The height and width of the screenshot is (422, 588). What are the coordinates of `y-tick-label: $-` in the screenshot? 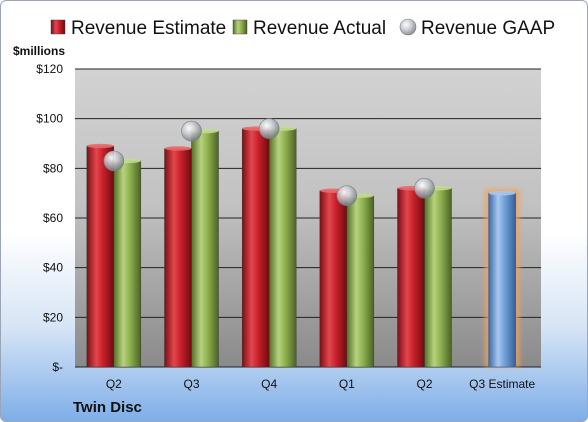 It's located at (57, 367).